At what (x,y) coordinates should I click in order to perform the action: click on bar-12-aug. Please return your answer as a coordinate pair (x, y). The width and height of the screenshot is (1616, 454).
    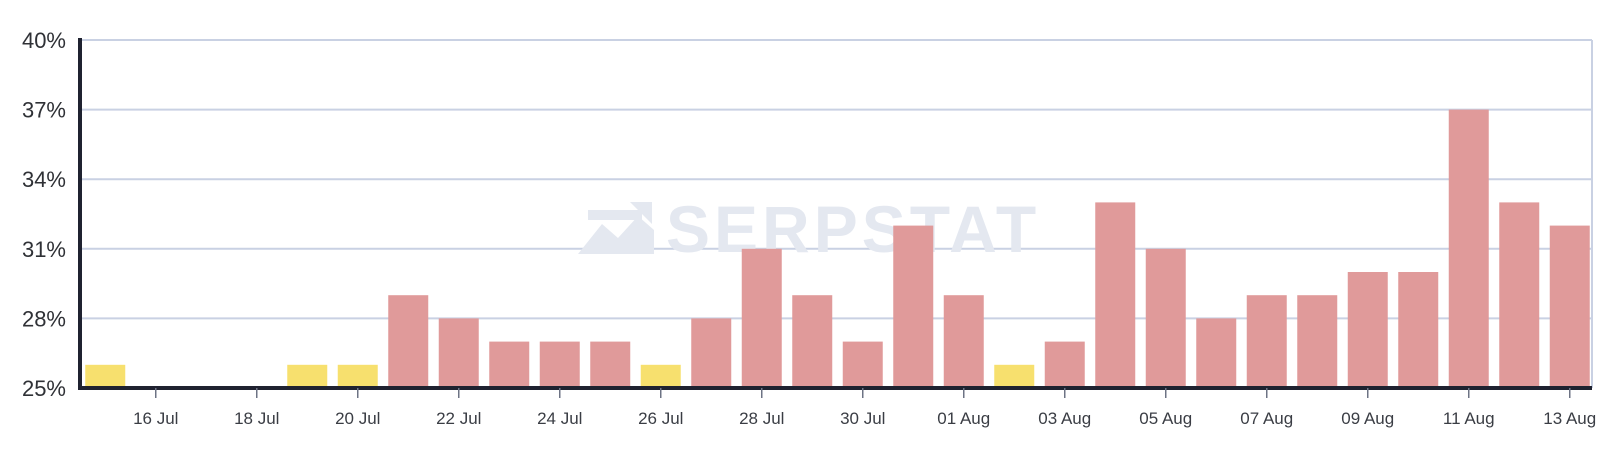
    Looking at the image, I should click on (1519, 295).